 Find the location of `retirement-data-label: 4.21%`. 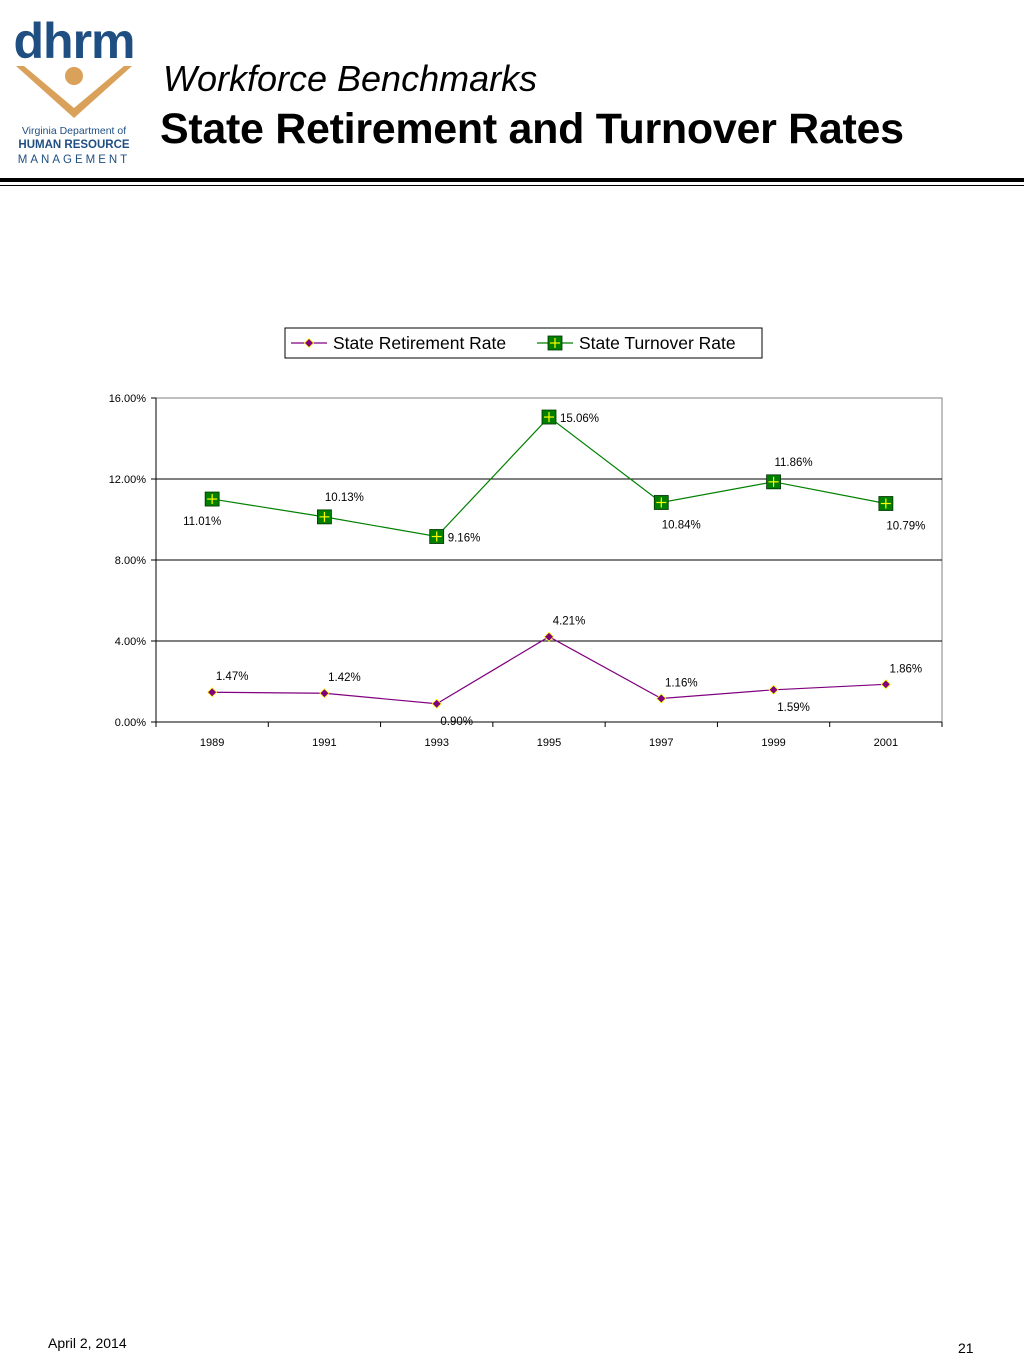

retirement-data-label: 4.21% is located at coordinates (569, 622).